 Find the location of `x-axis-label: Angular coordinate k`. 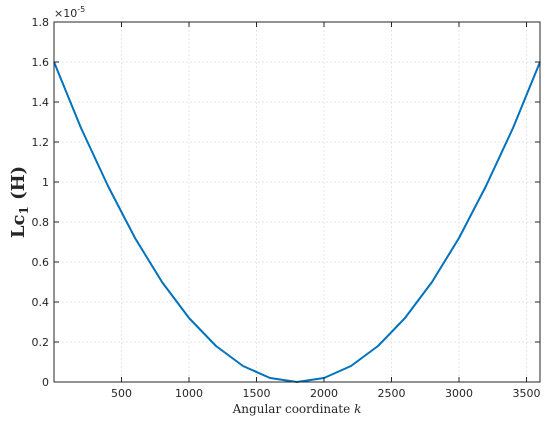

x-axis-label: Angular coordinate k is located at coordinates (297, 409).